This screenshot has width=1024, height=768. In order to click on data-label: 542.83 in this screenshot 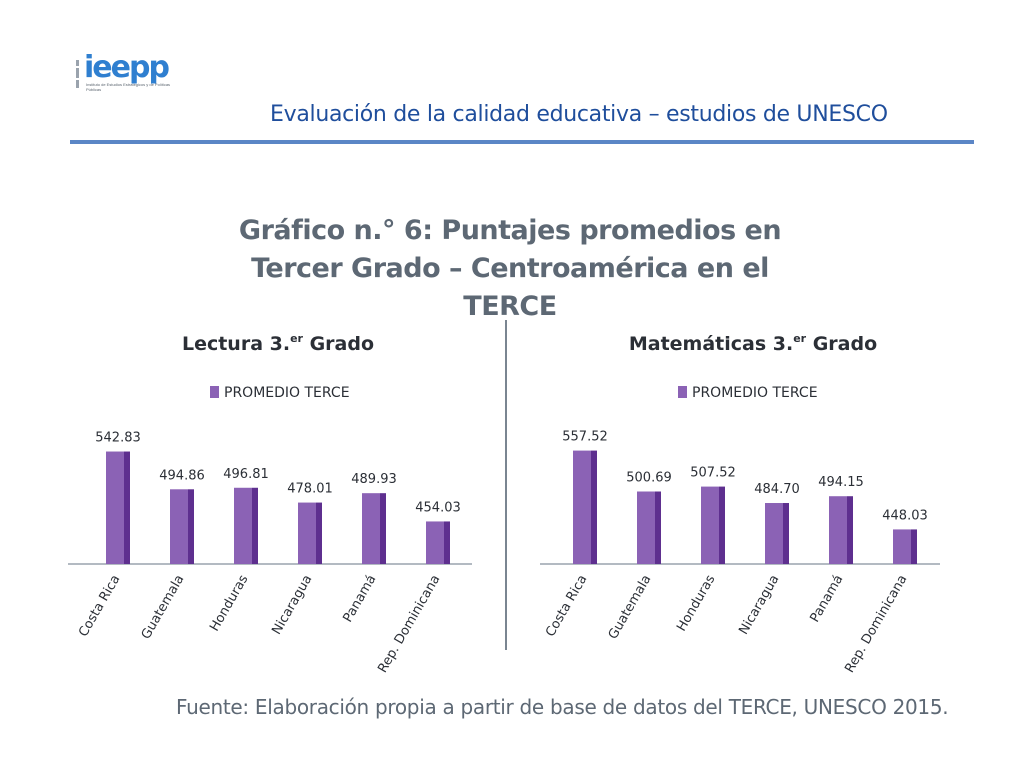, I will do `click(118, 438)`.